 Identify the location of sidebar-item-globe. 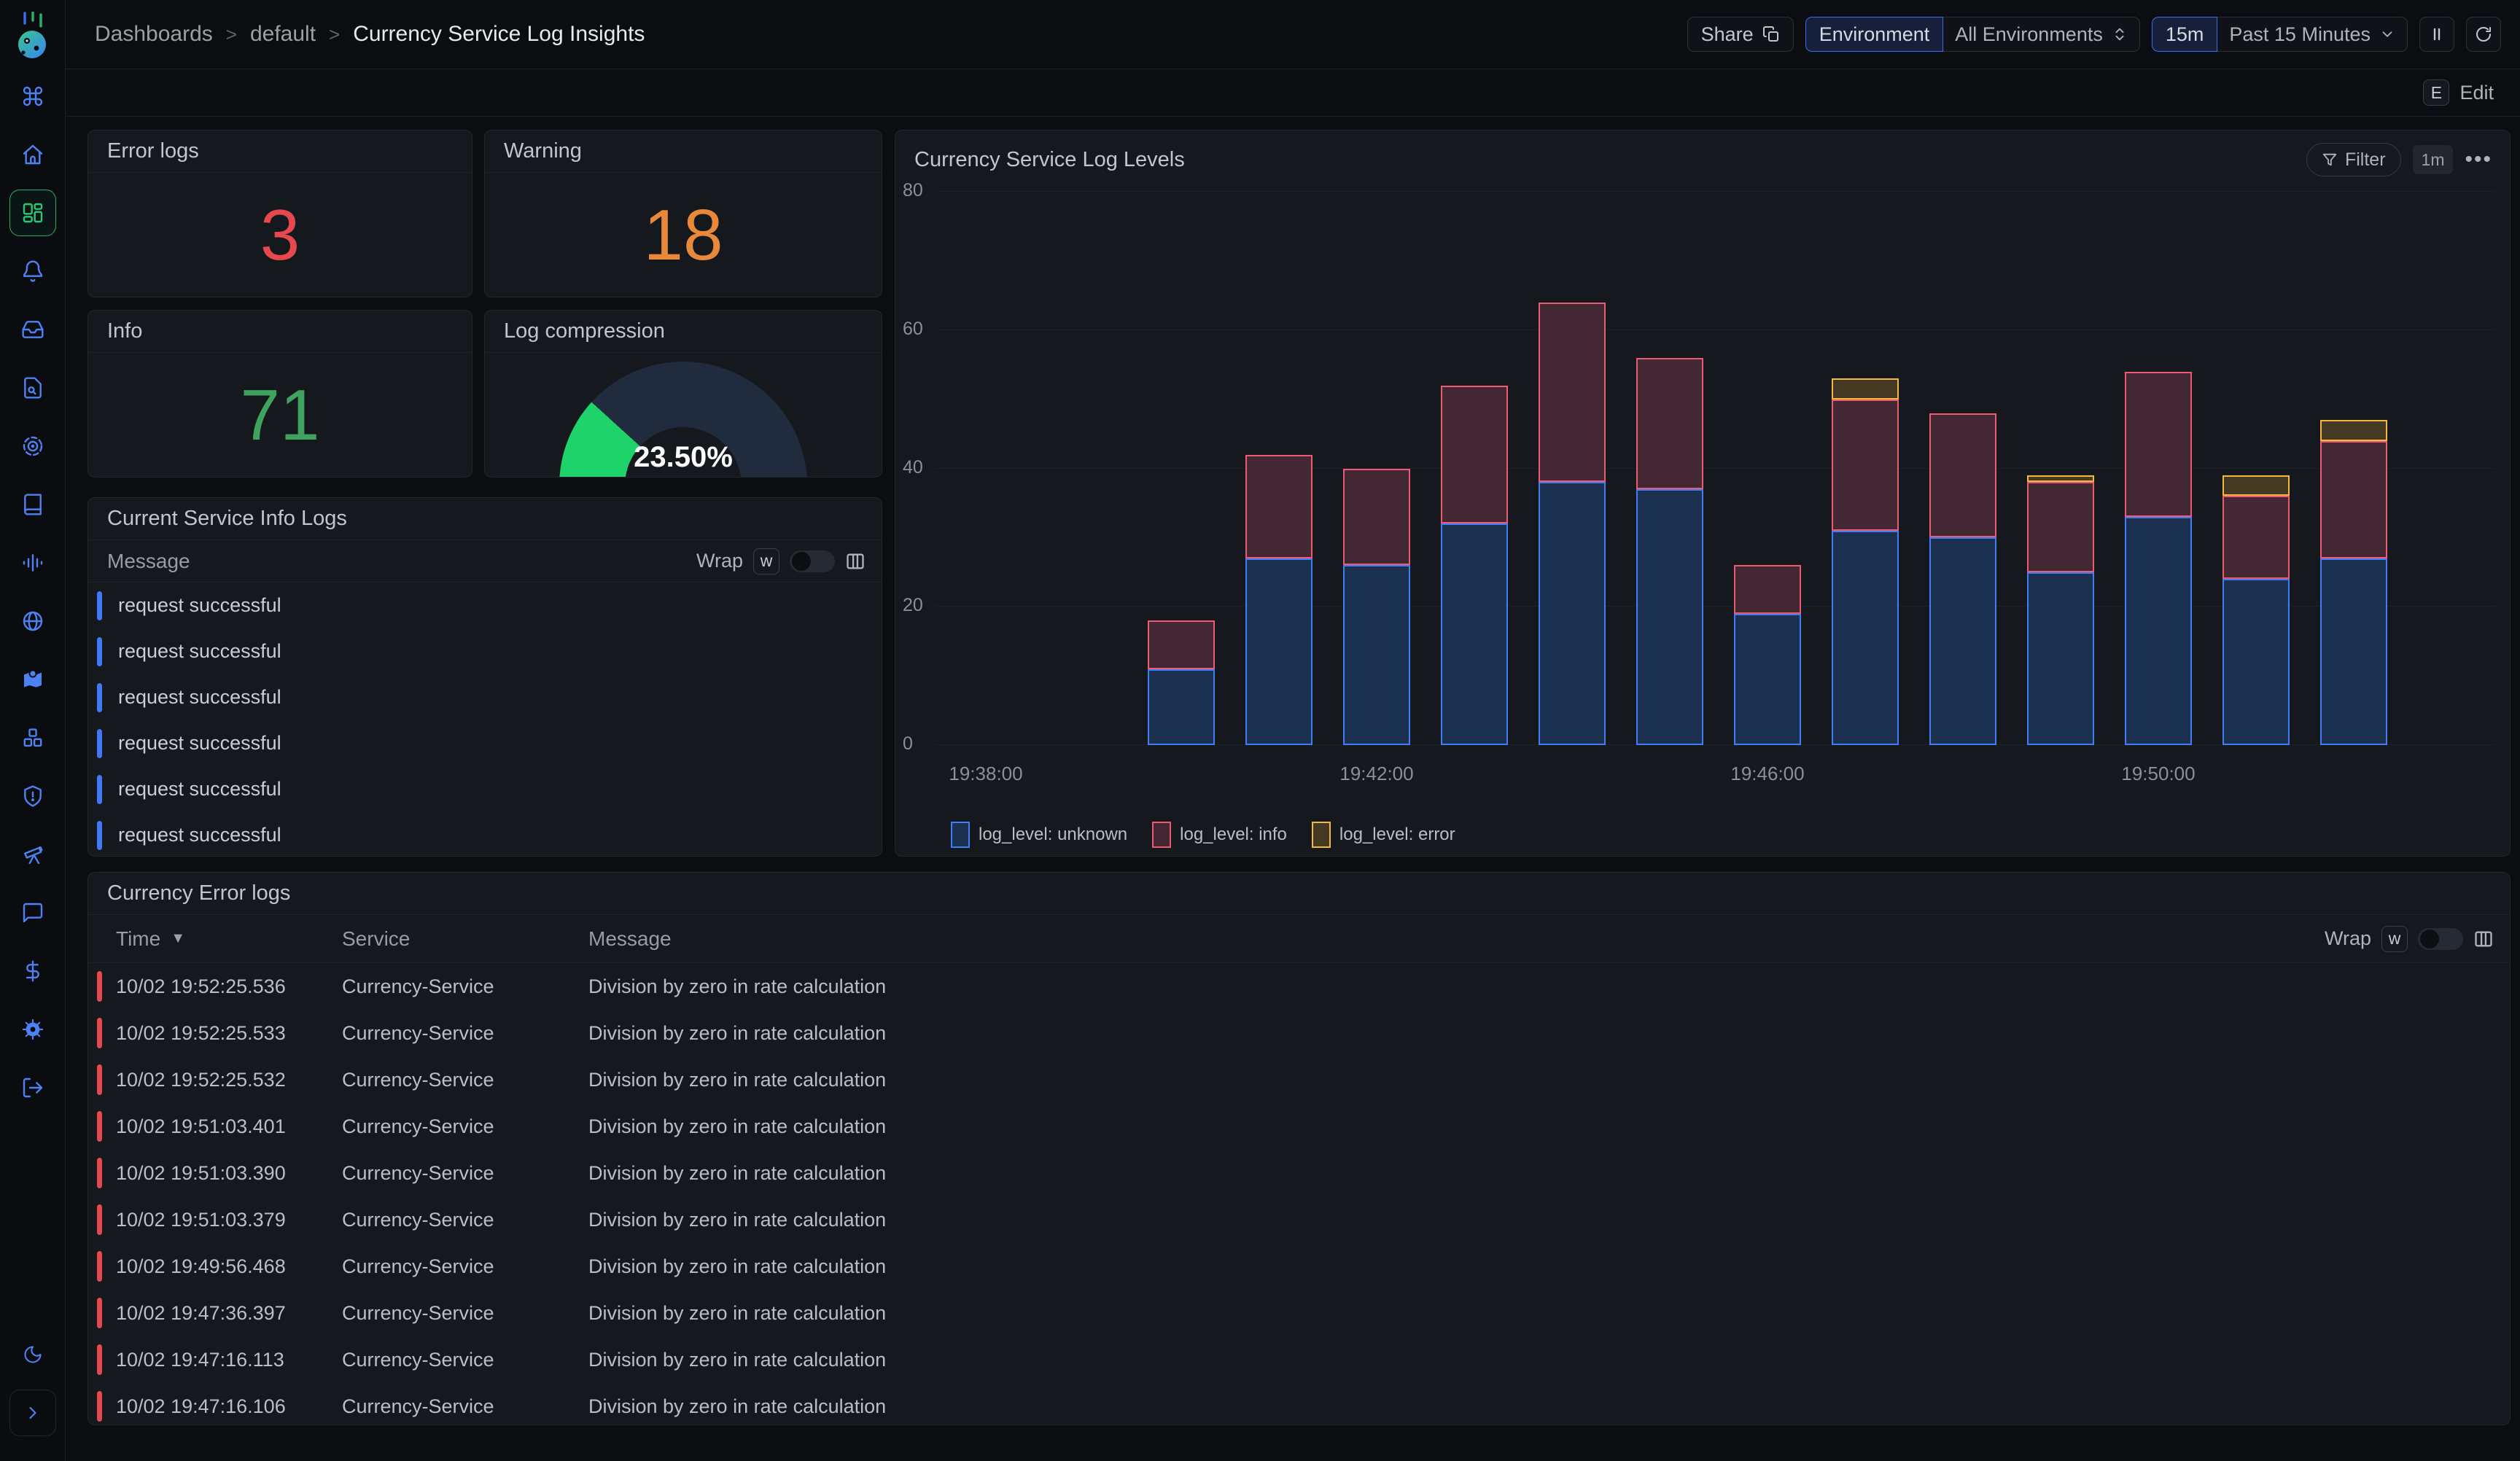
(32, 621).